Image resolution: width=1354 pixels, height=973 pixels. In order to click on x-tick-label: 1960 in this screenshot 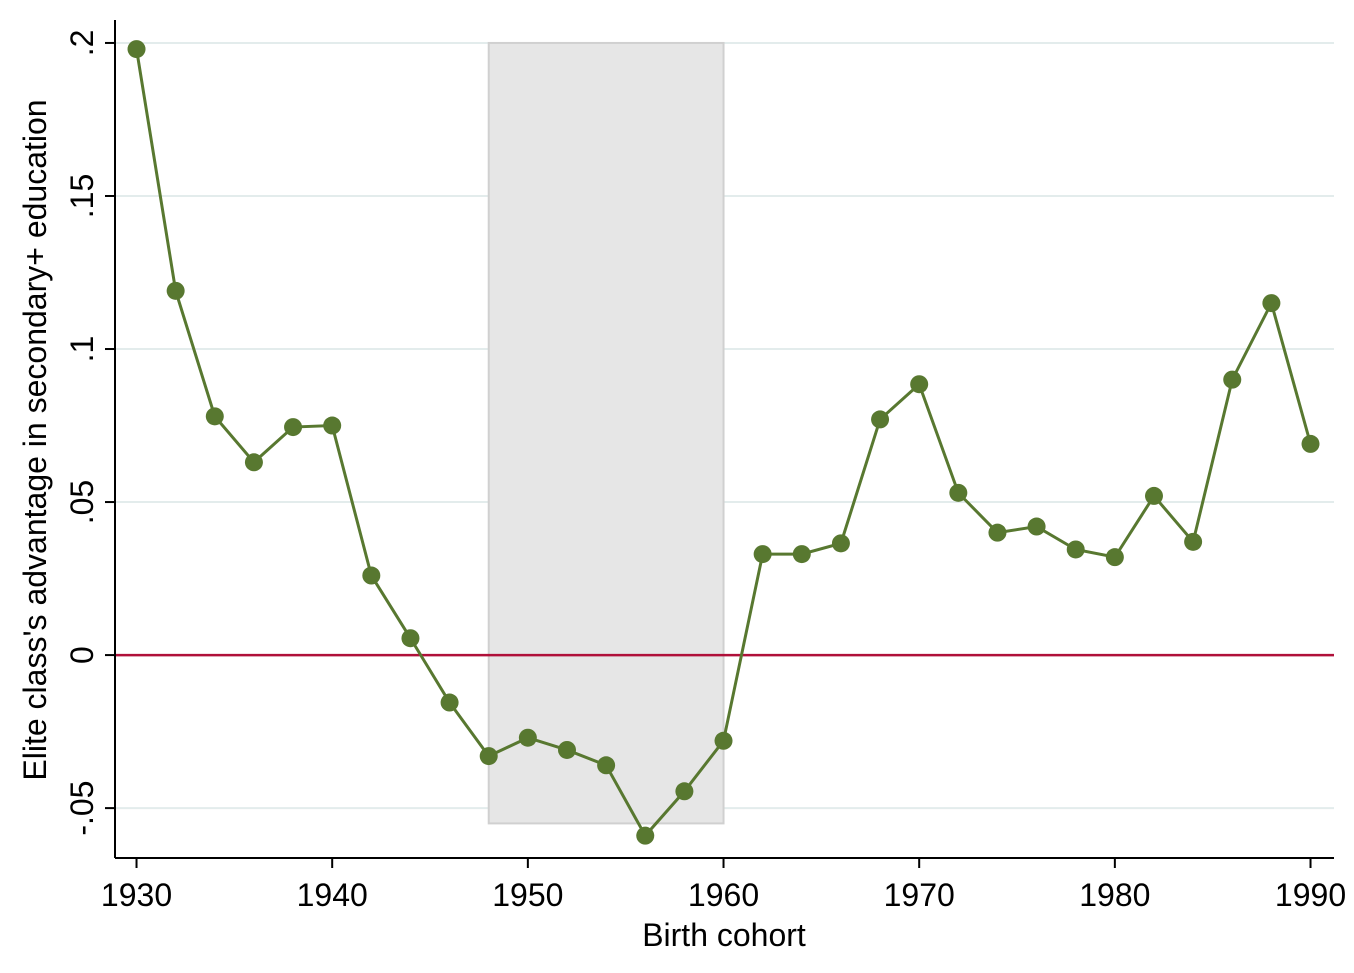, I will do `click(723, 895)`.